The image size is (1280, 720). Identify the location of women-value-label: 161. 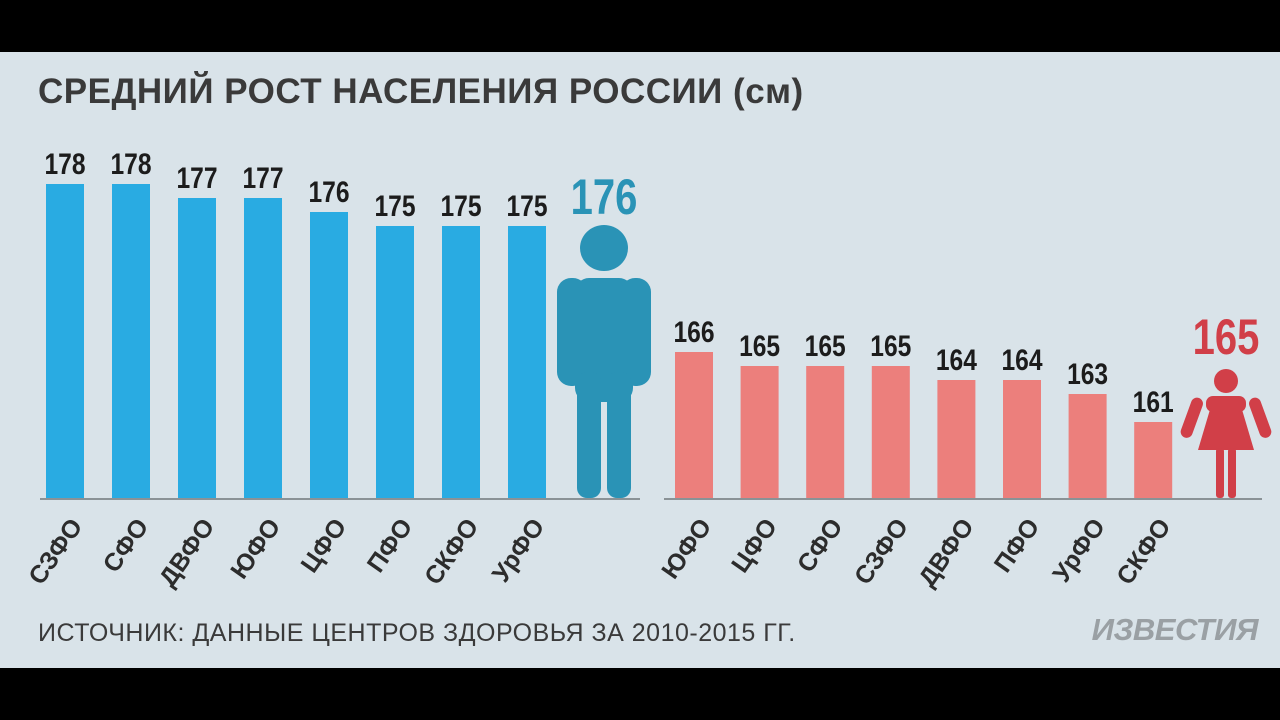
(1153, 402).